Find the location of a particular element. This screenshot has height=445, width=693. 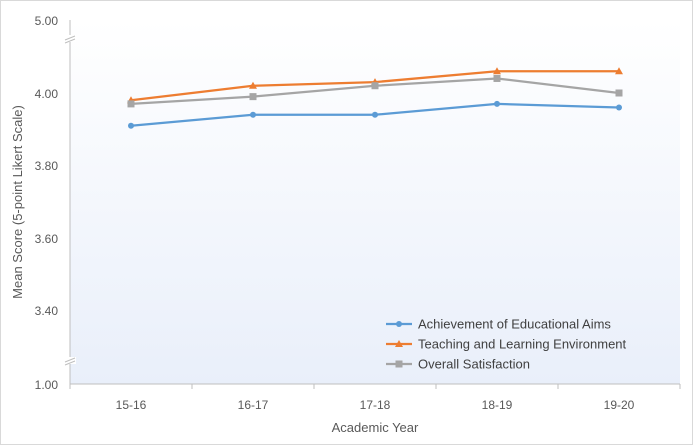

y-tick-label: 4.00 is located at coordinates (47, 94).